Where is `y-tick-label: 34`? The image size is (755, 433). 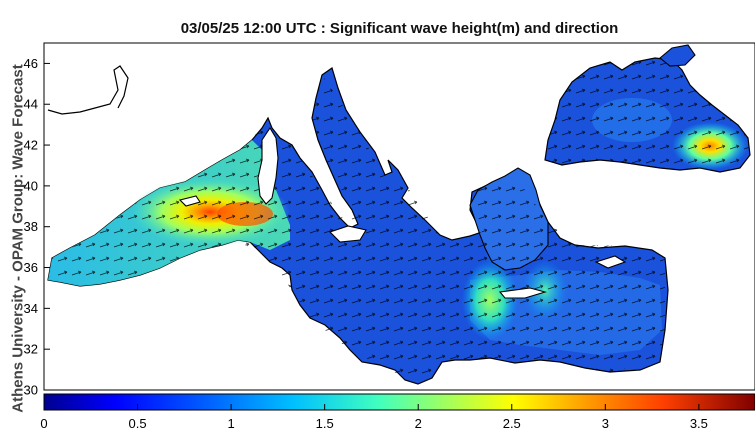 y-tick-label: 34 is located at coordinates (31, 308).